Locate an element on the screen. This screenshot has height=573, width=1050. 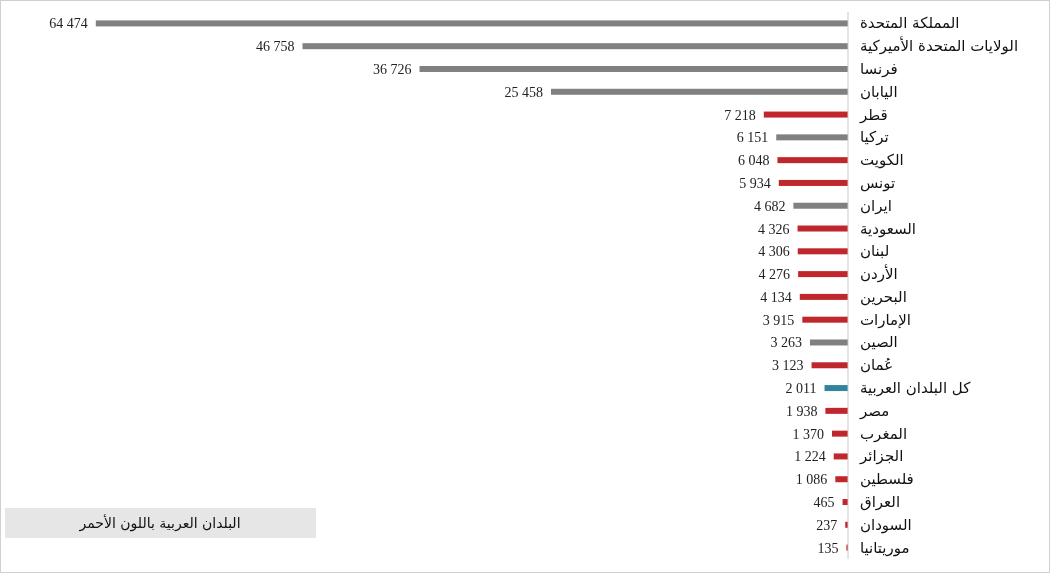
data-label: 5 934 is located at coordinates (755, 183).